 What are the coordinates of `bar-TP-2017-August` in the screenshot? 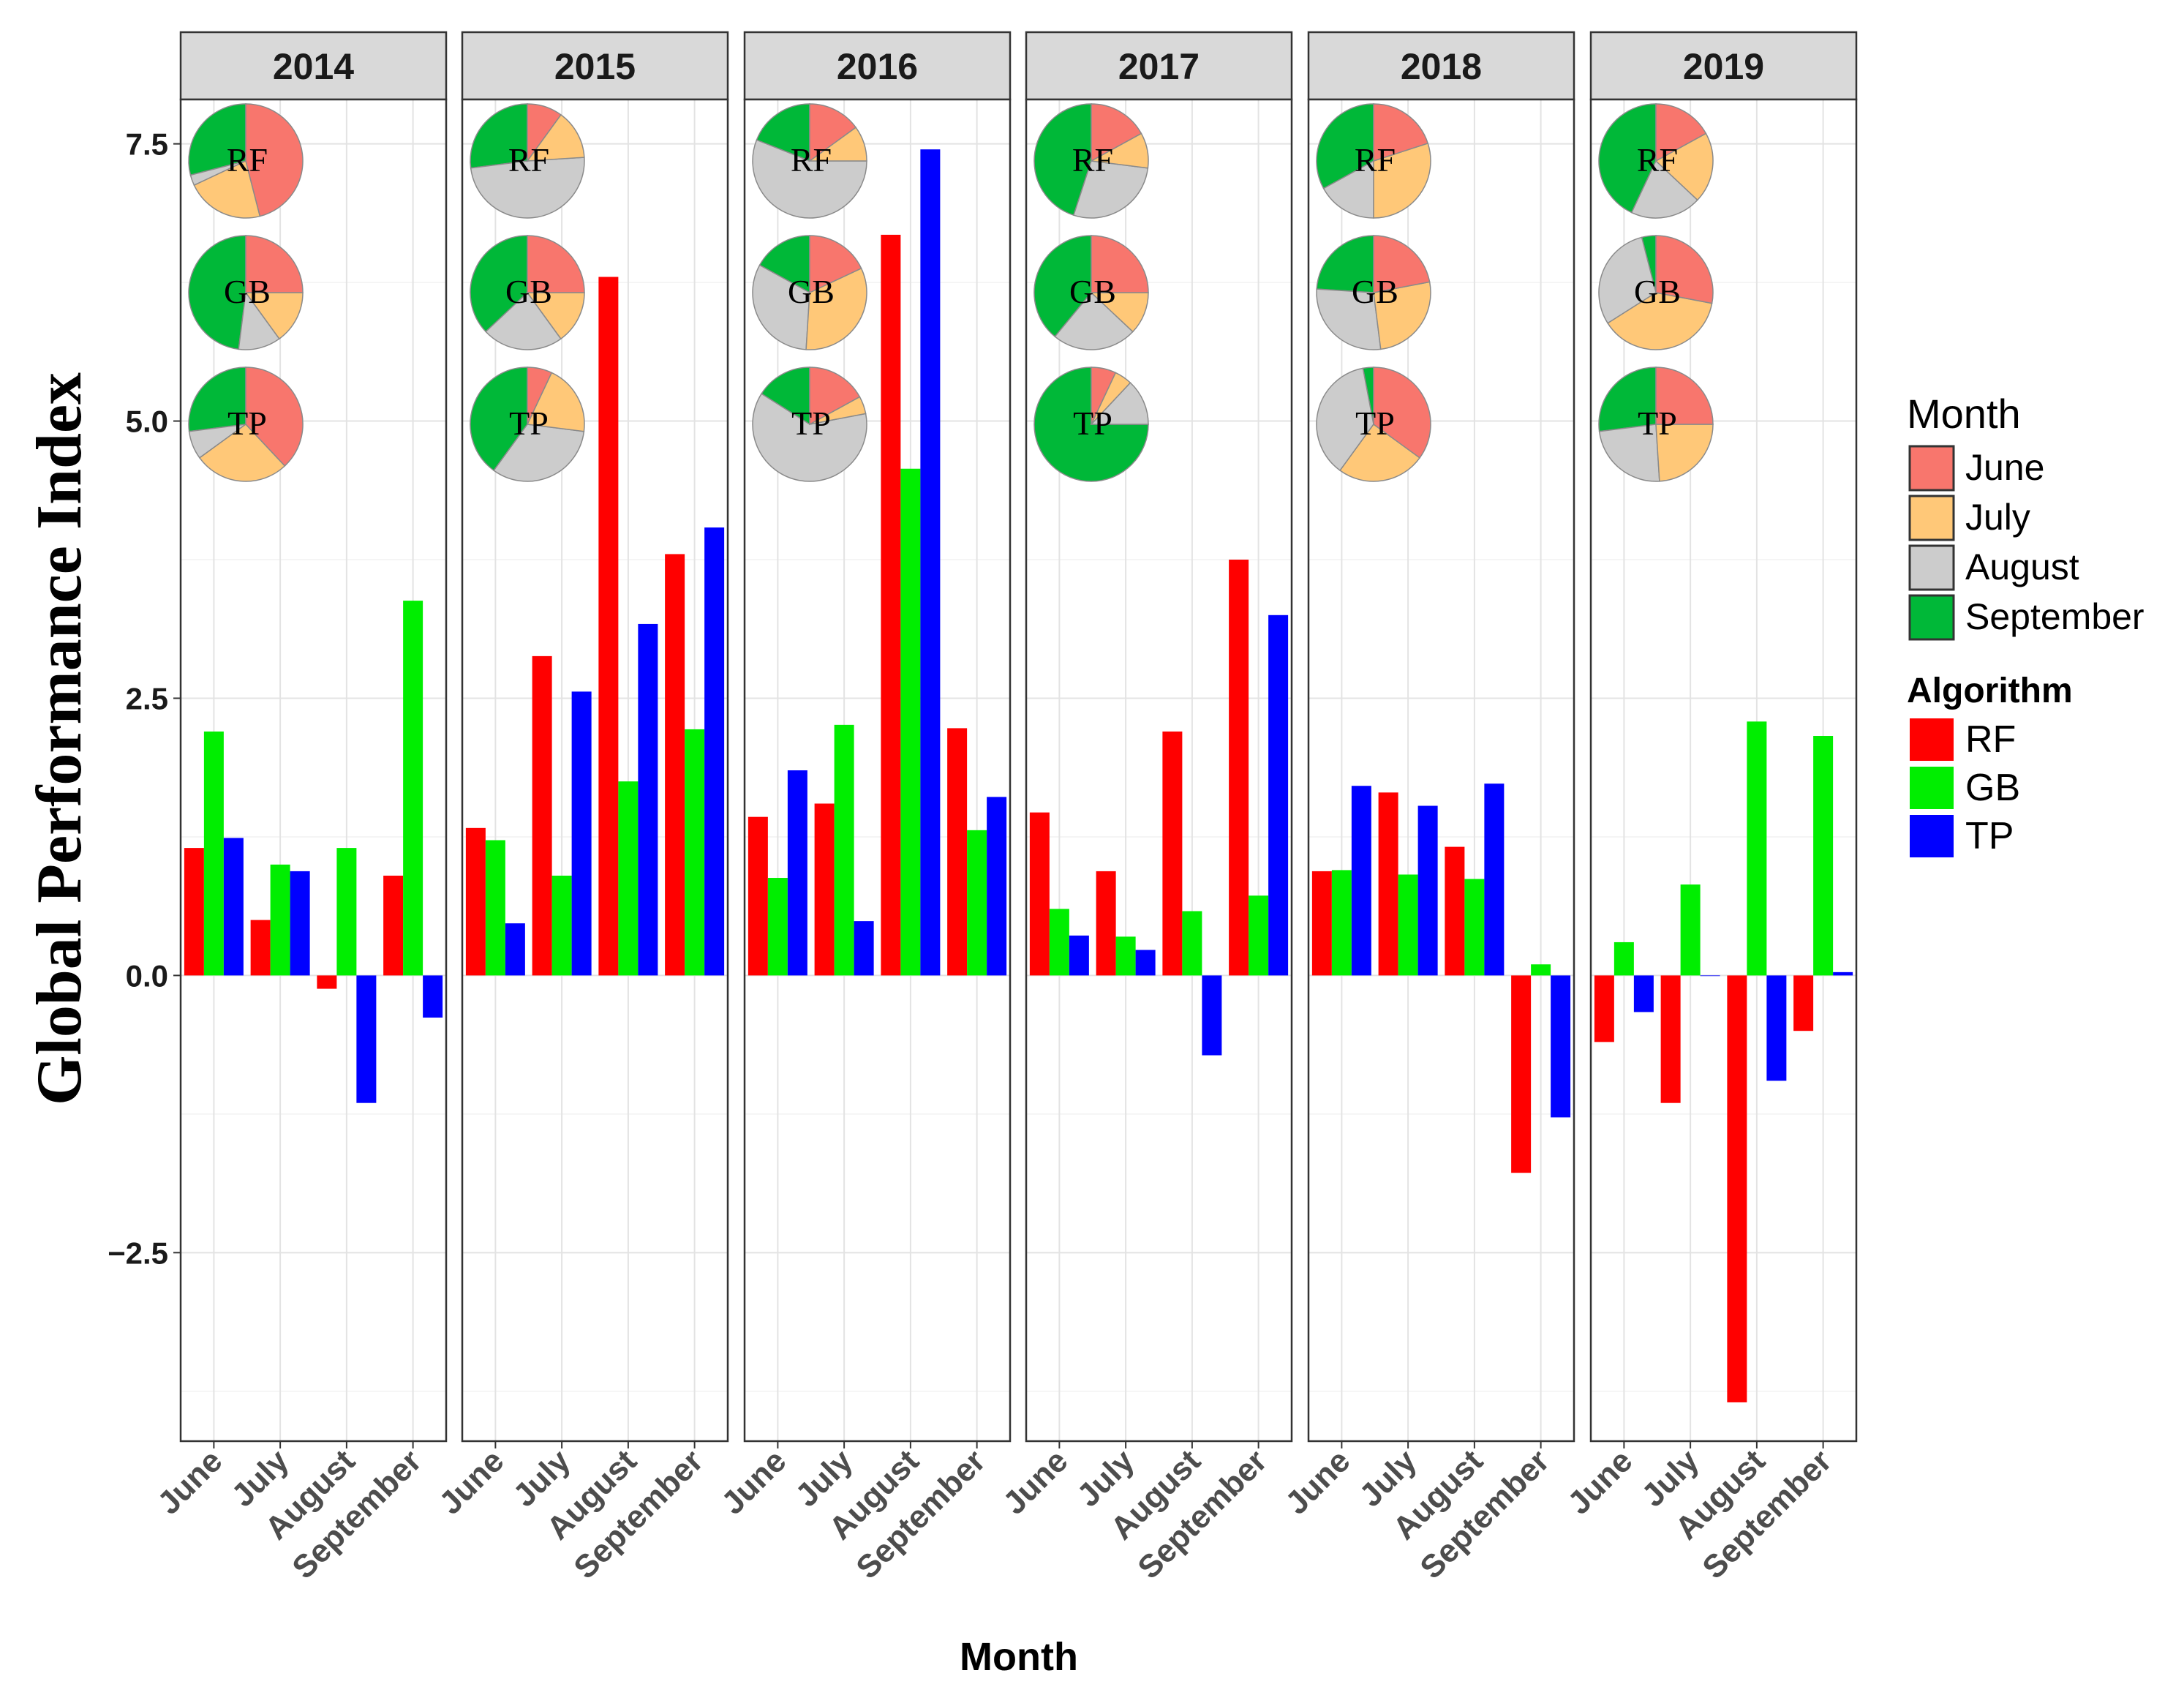 It's located at (1212, 1015).